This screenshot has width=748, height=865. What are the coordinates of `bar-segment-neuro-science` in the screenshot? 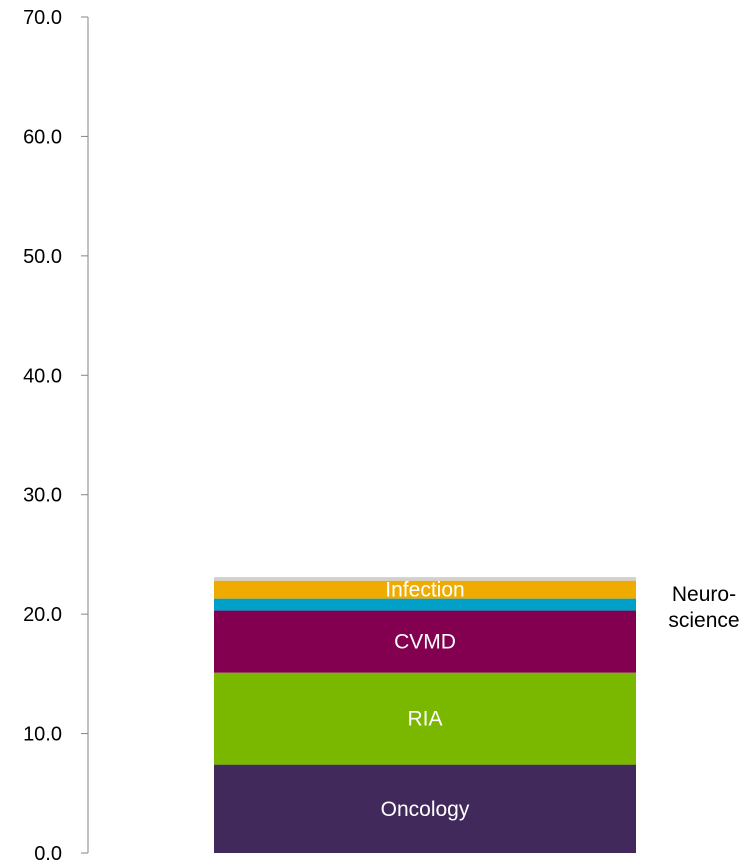 It's located at (425, 604).